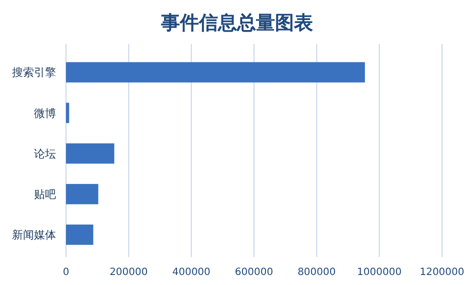 The width and height of the screenshot is (474, 285). I want to click on y-tick-label: 微博, so click(45, 113).